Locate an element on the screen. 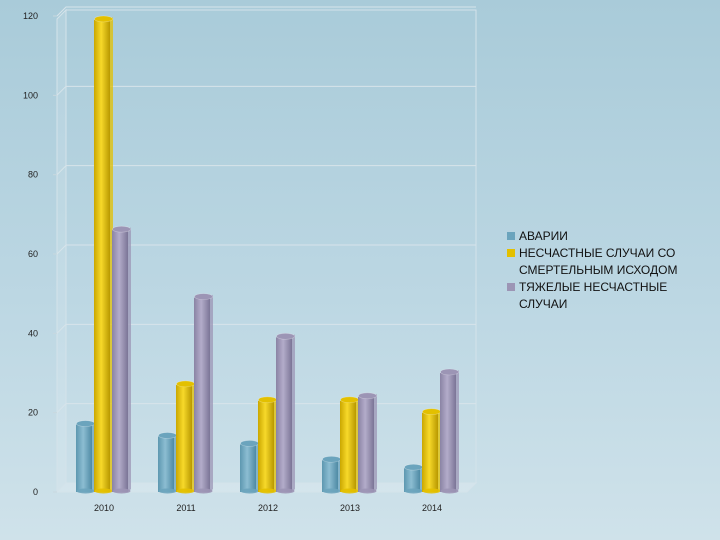  legend-label: АВАРИИ is located at coordinates (543, 236).